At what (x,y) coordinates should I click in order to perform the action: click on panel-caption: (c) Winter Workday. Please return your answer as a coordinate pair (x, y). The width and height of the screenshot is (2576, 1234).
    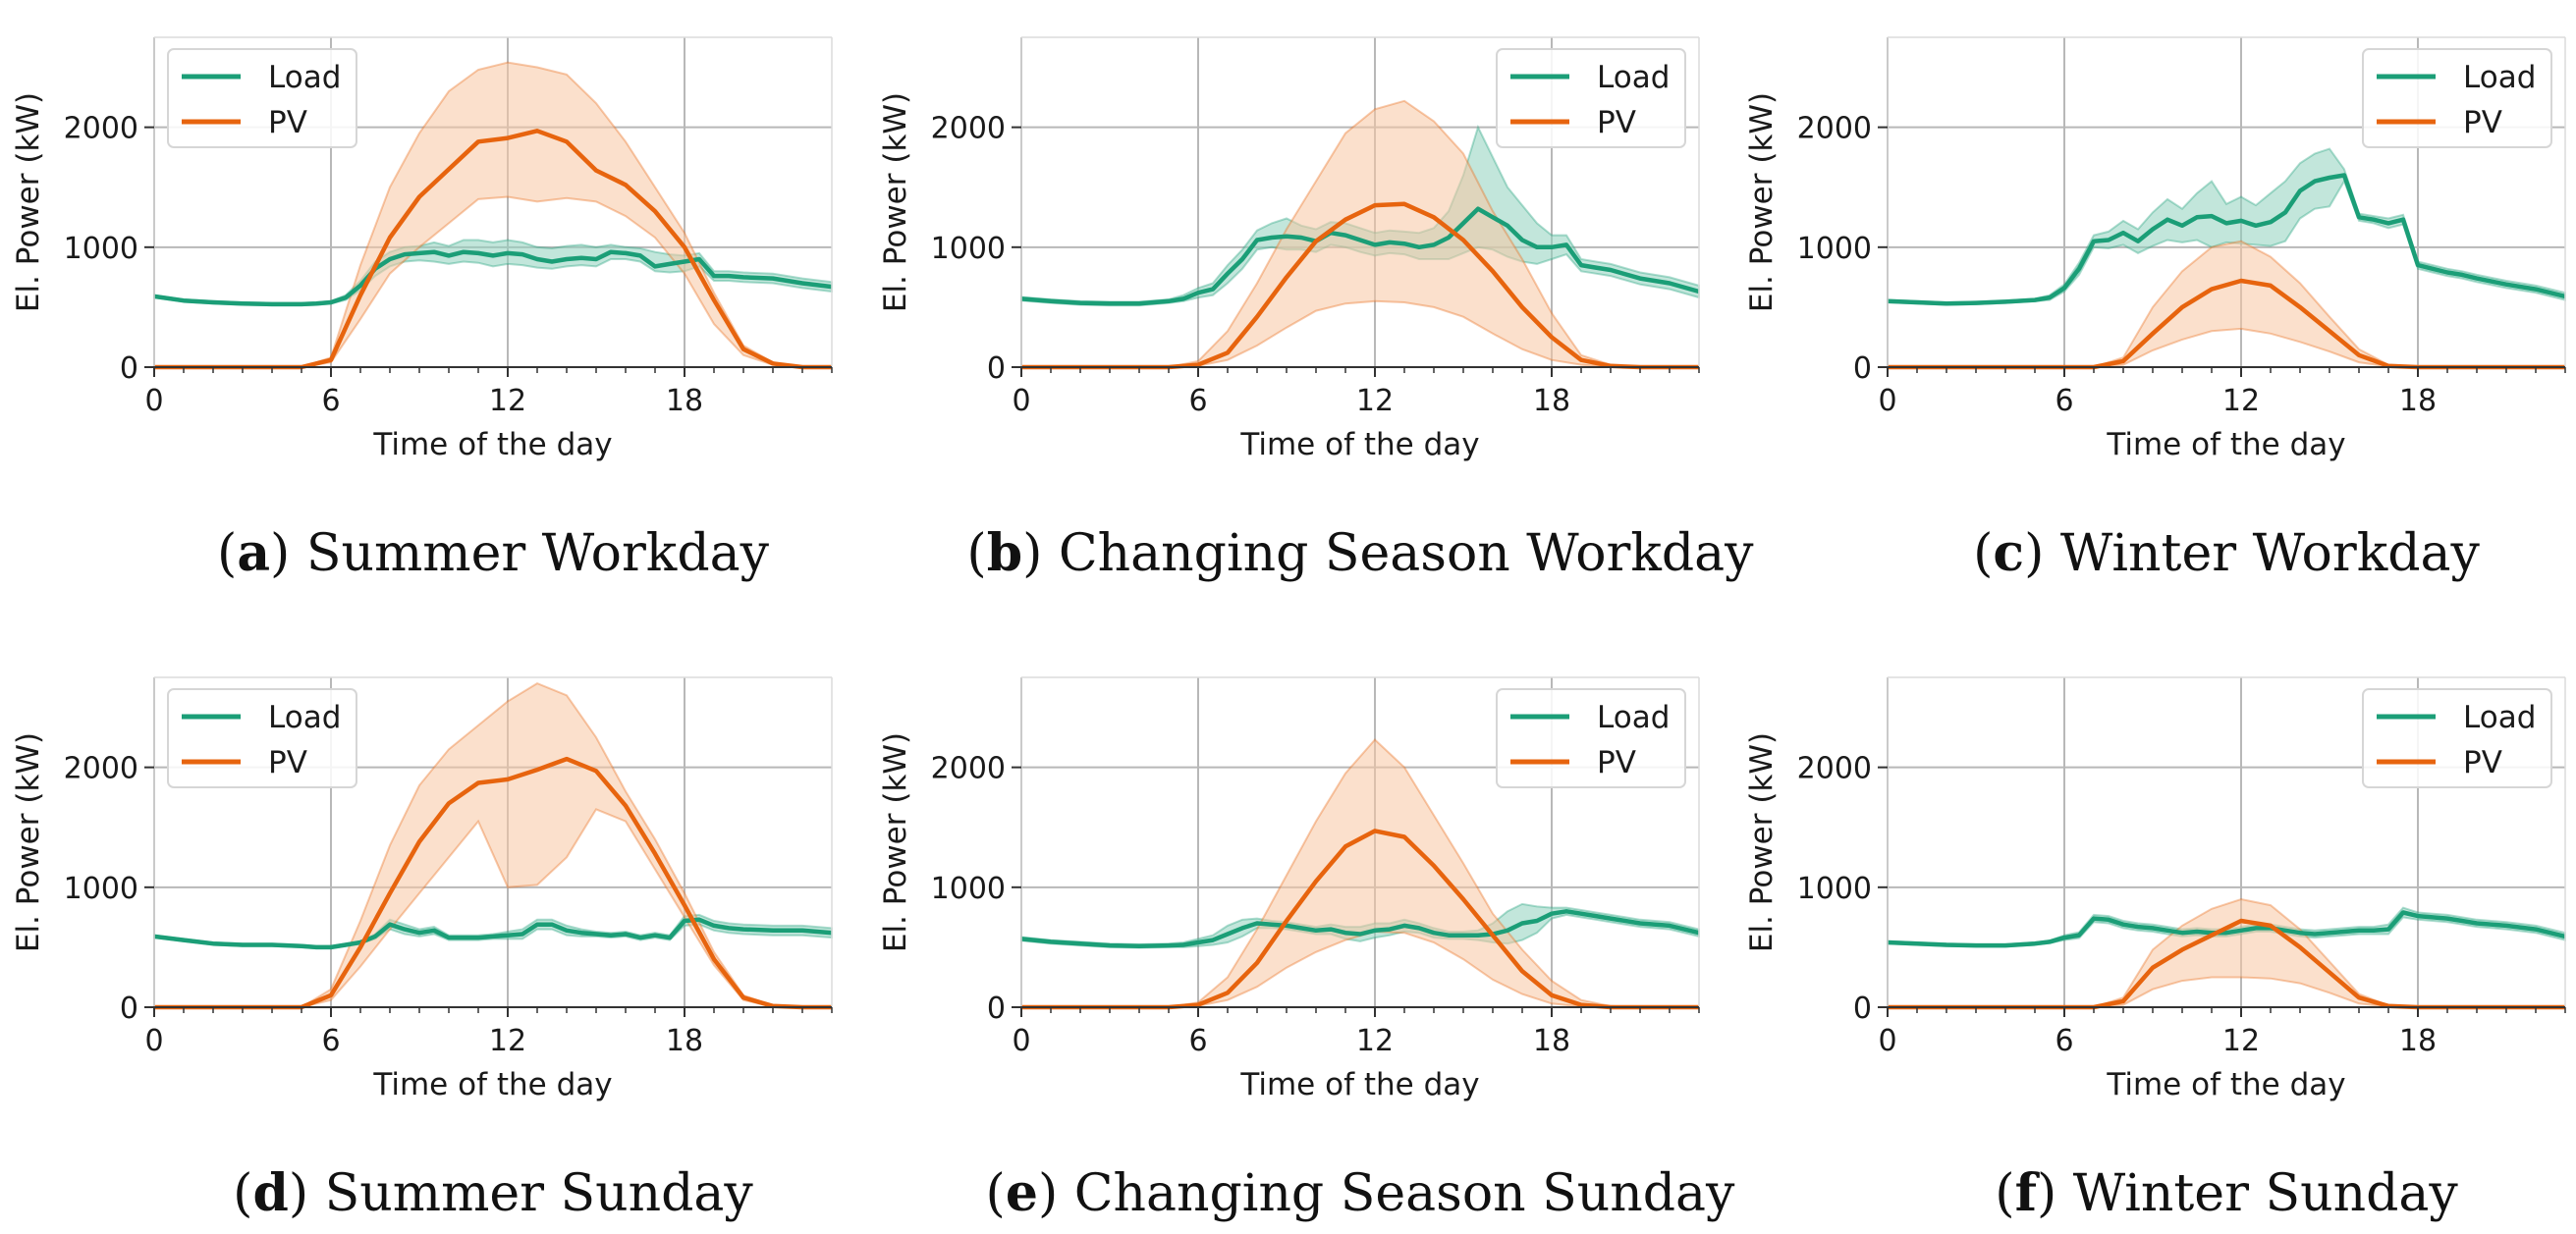
    Looking at the image, I should click on (2227, 553).